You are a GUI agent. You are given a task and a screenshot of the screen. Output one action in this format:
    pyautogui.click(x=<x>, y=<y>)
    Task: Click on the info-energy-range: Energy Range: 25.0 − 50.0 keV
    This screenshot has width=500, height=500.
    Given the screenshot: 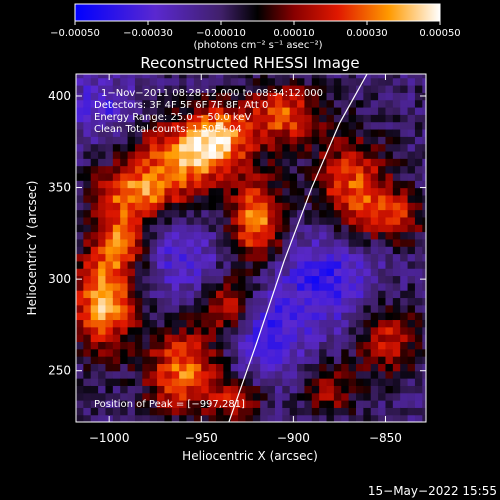 What is the action you would take?
    pyautogui.click(x=172, y=117)
    